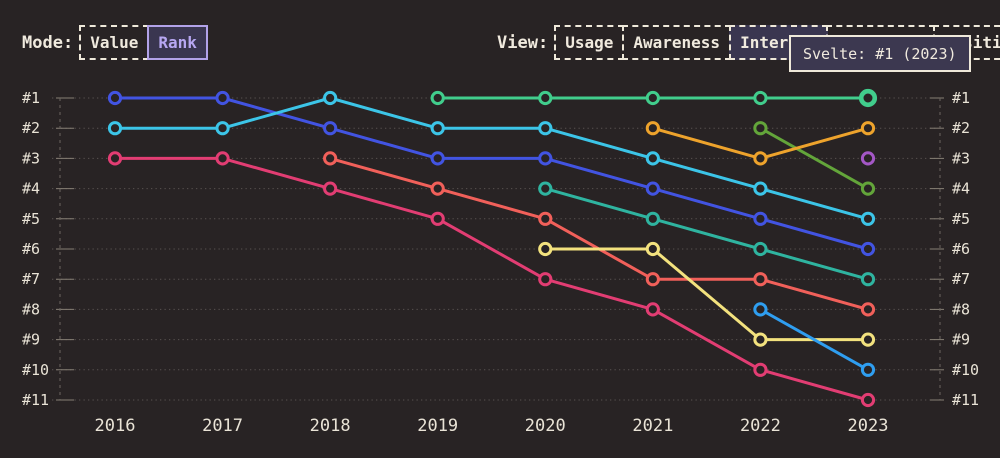  What do you see at coordinates (961, 219) in the screenshot?
I see `y-axis-label-right-5: #5` at bounding box center [961, 219].